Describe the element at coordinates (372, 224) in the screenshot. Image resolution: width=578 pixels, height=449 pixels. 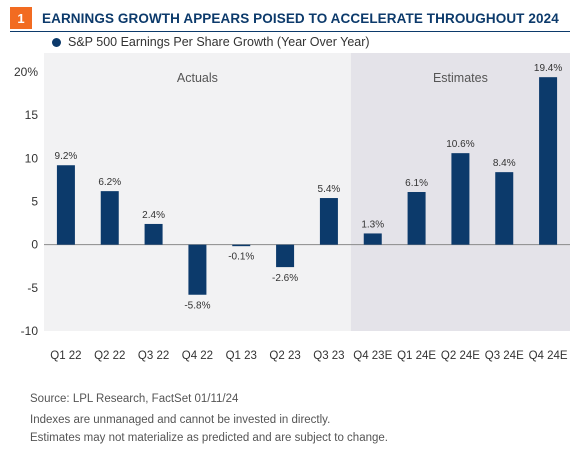
I see `data-label: 1.3%` at that location.